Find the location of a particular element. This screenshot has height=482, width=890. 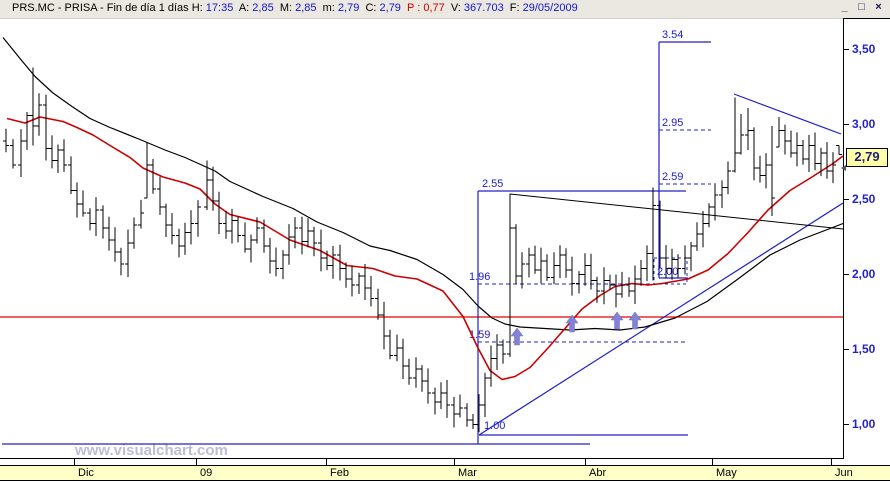

trendline-black-descending-resistance is located at coordinates (676, 211).